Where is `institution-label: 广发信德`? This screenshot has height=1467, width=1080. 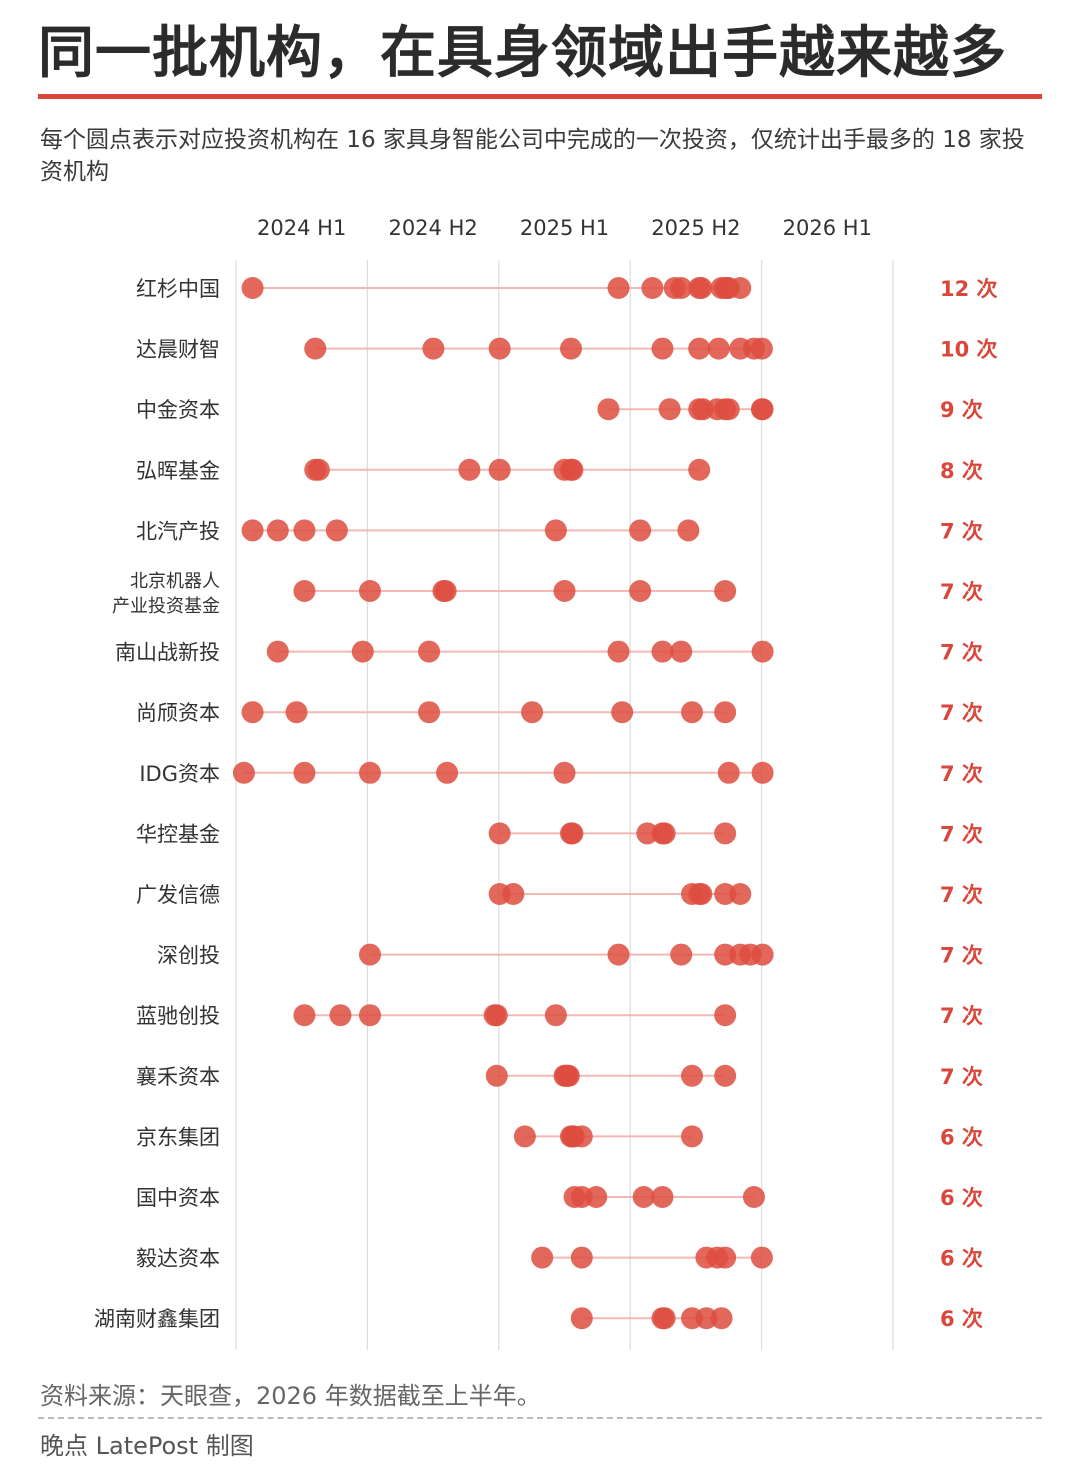 institution-label: 广发信德 is located at coordinates (178, 895).